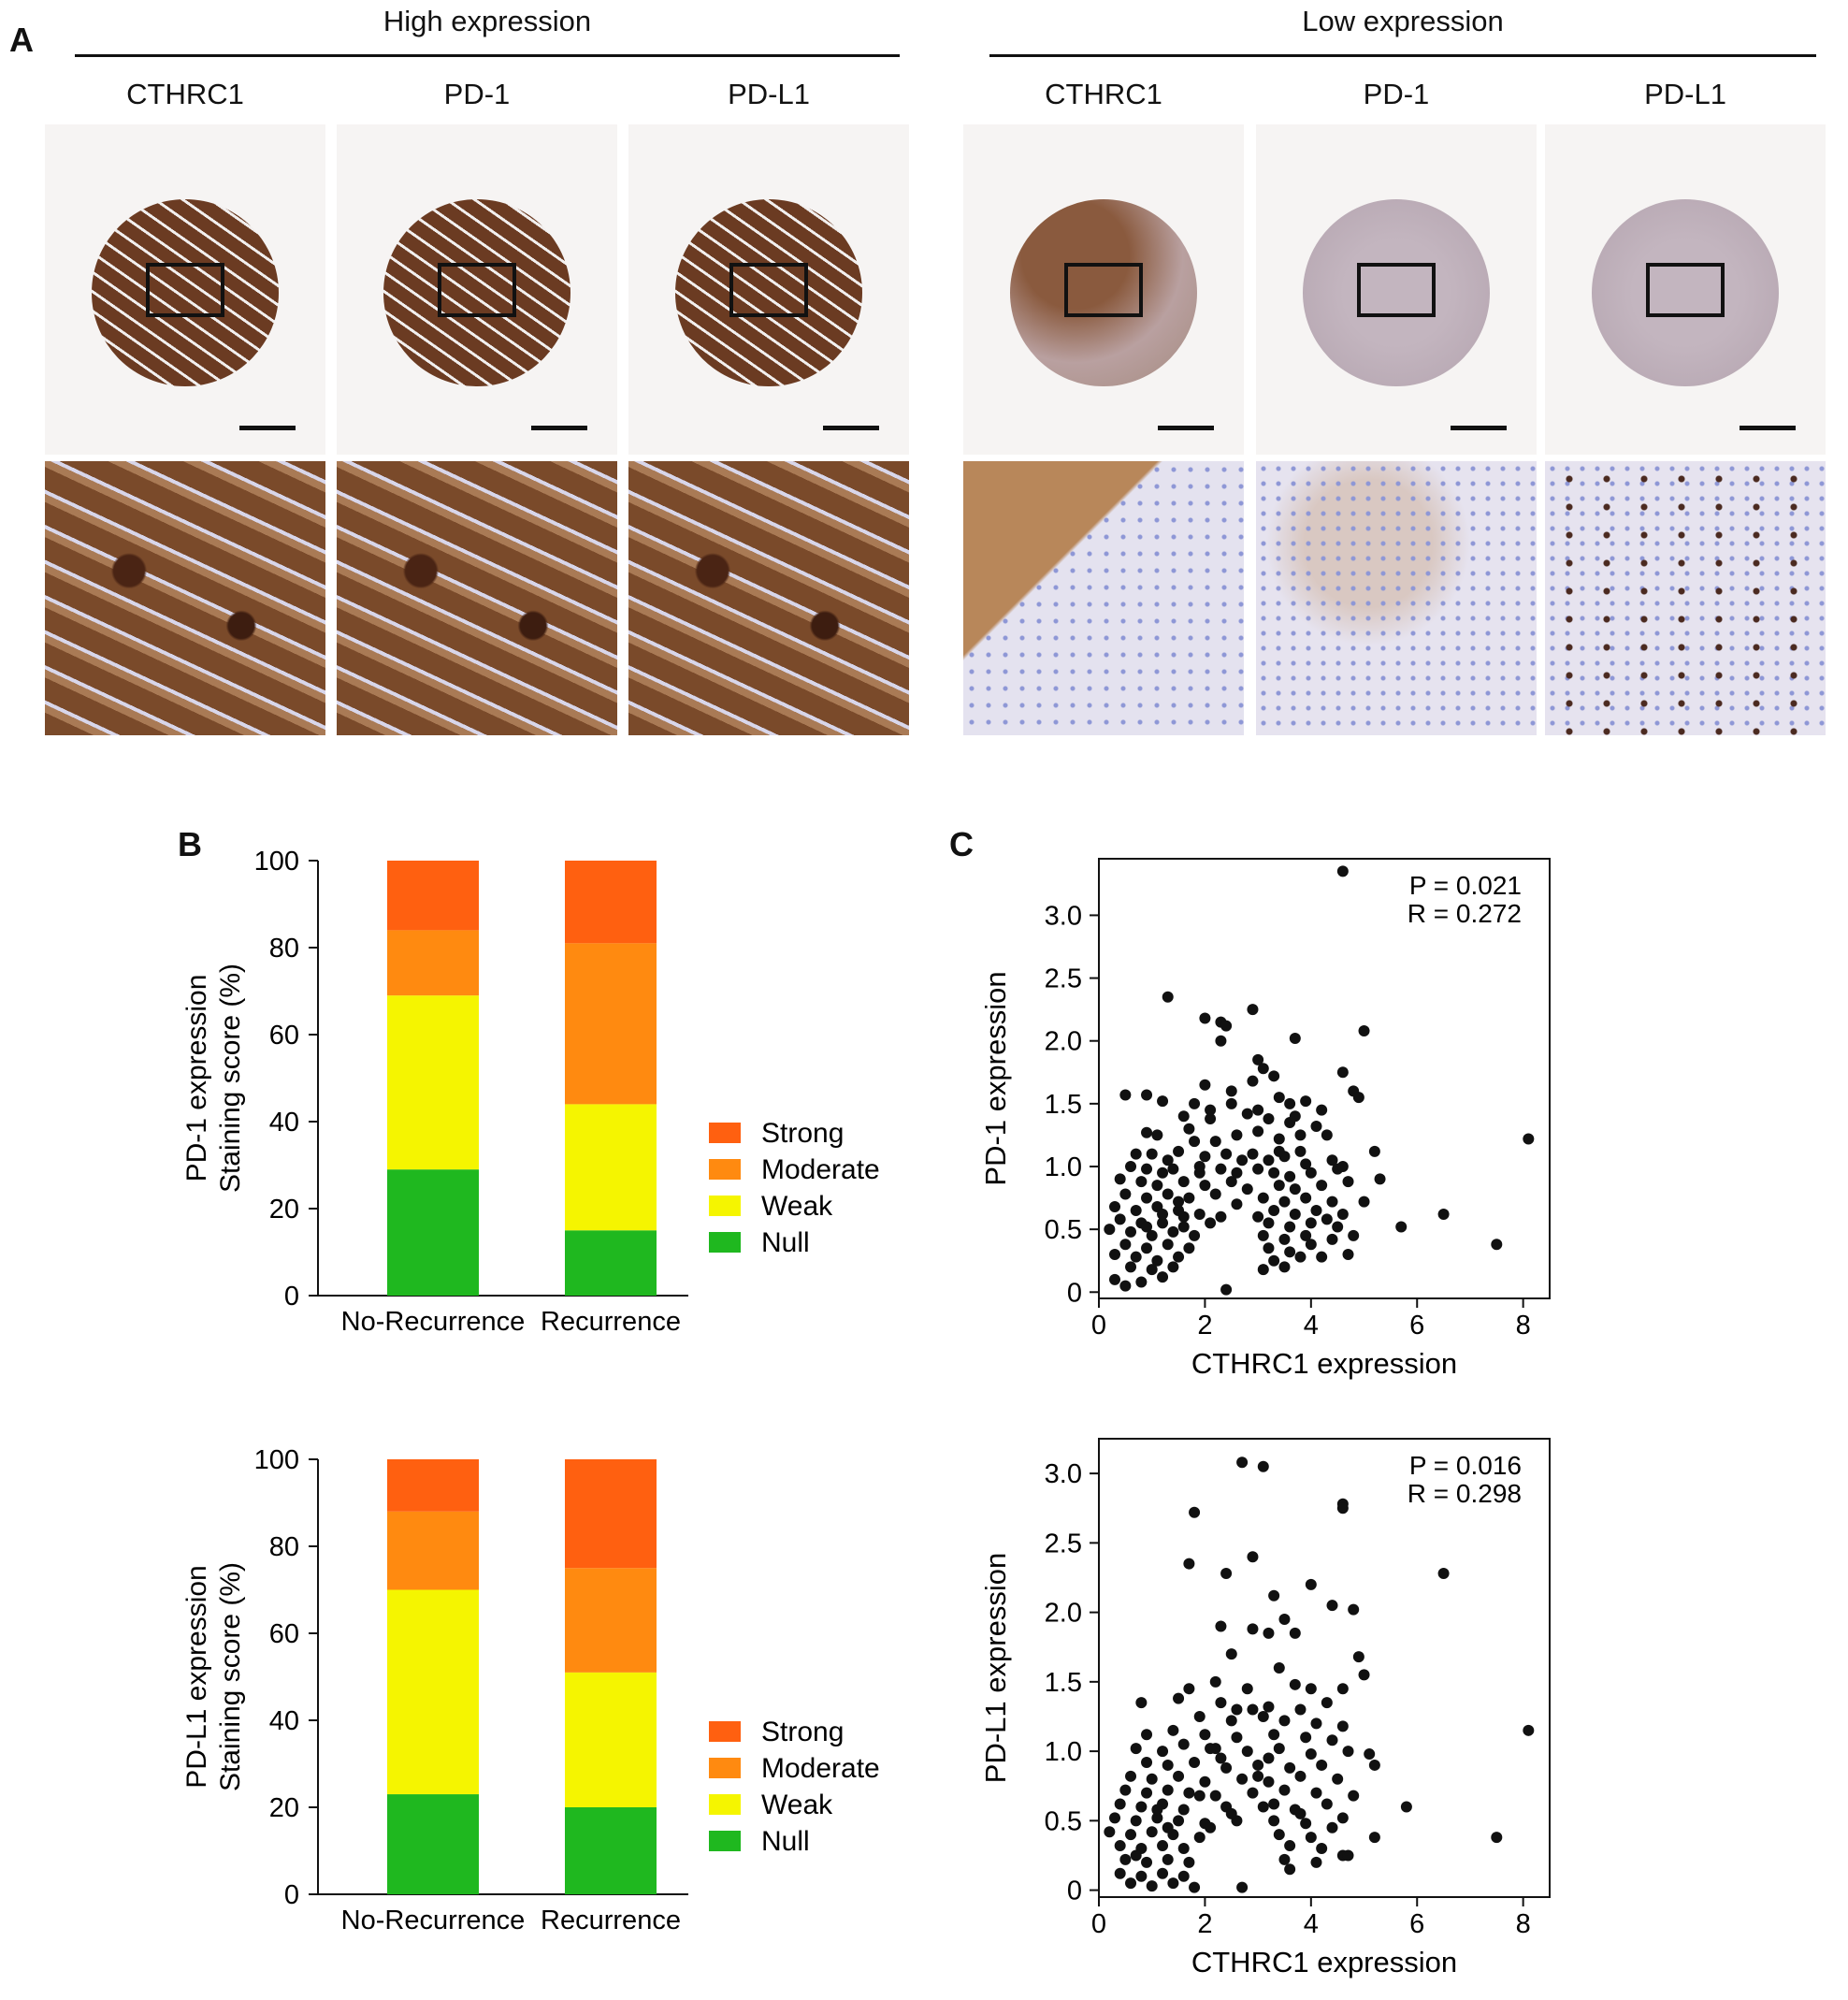 The height and width of the screenshot is (2000, 1848). What do you see at coordinates (797, 1805) in the screenshot?
I see `pdl1-bar-legend-label-weak: Weak` at bounding box center [797, 1805].